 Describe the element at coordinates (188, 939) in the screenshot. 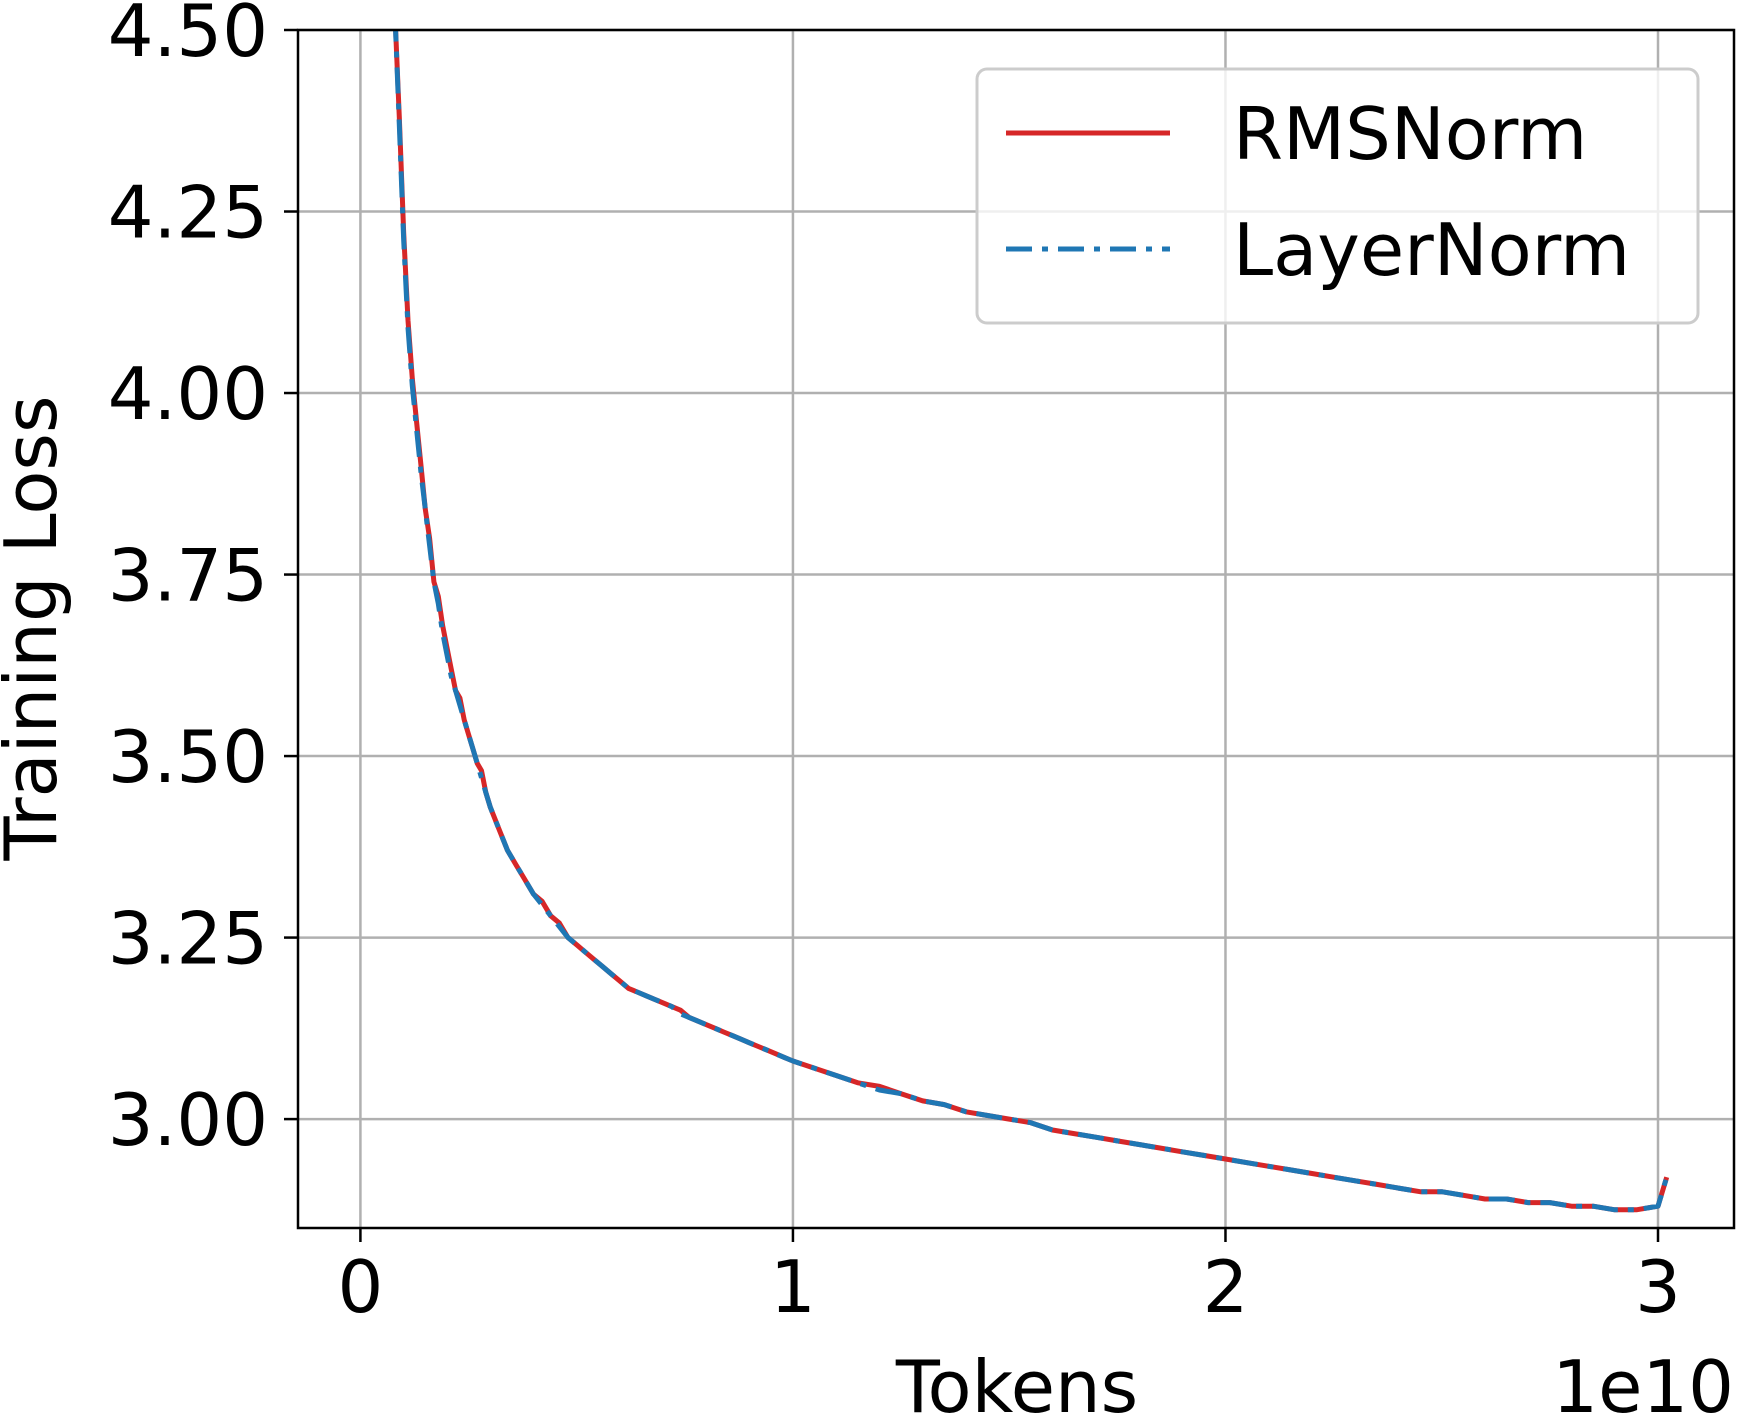

I see `y-tick-label: 3.25` at that location.